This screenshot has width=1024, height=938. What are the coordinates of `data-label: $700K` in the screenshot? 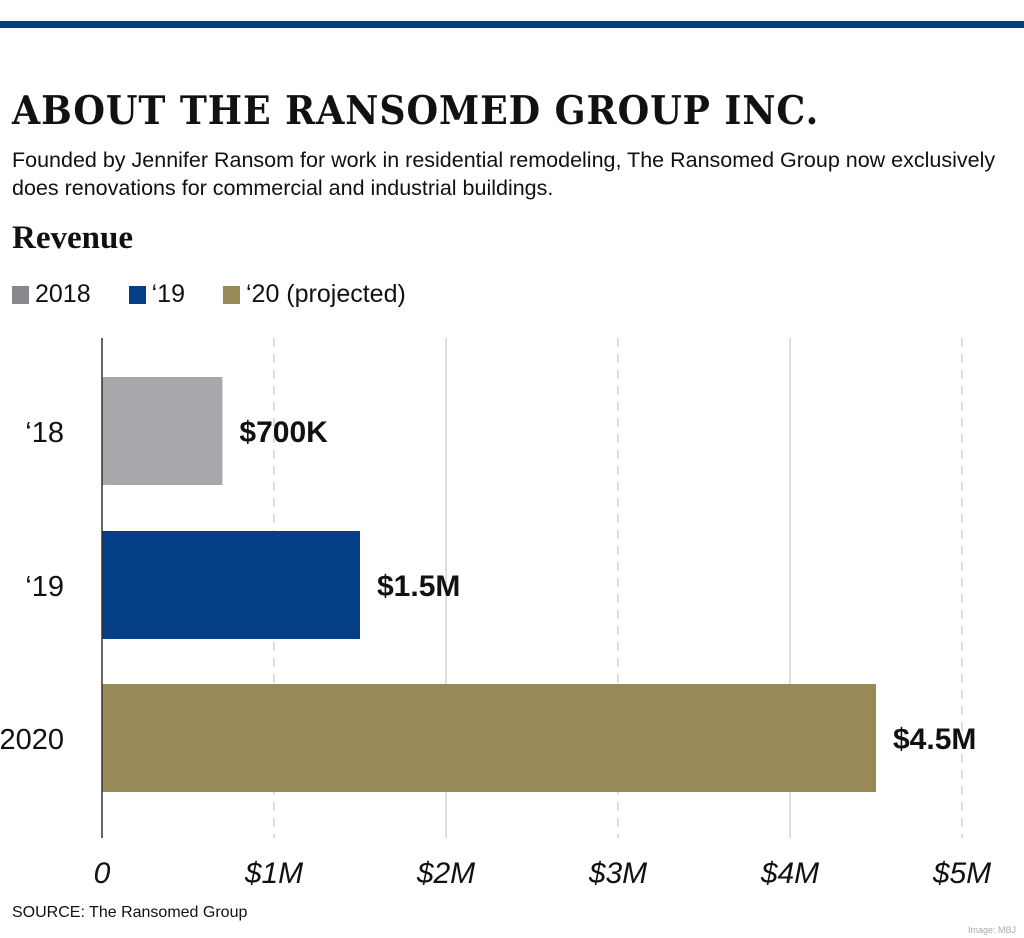 It's located at (283, 432).